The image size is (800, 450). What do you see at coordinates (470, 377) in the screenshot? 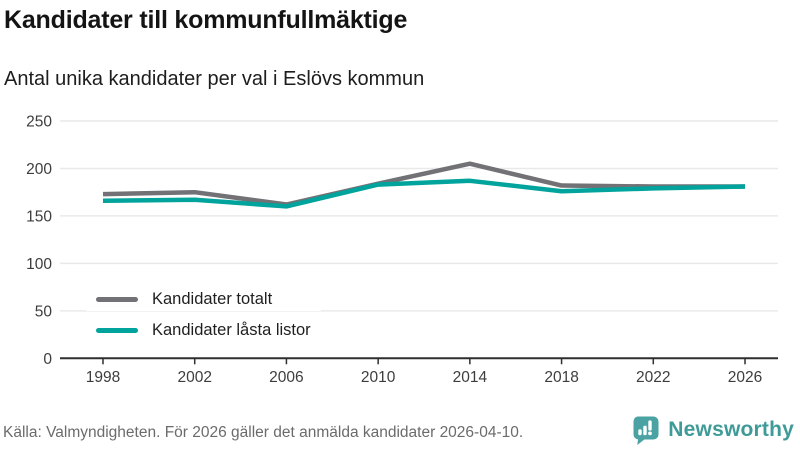
I see `svg-text: 2014` at bounding box center [470, 377].